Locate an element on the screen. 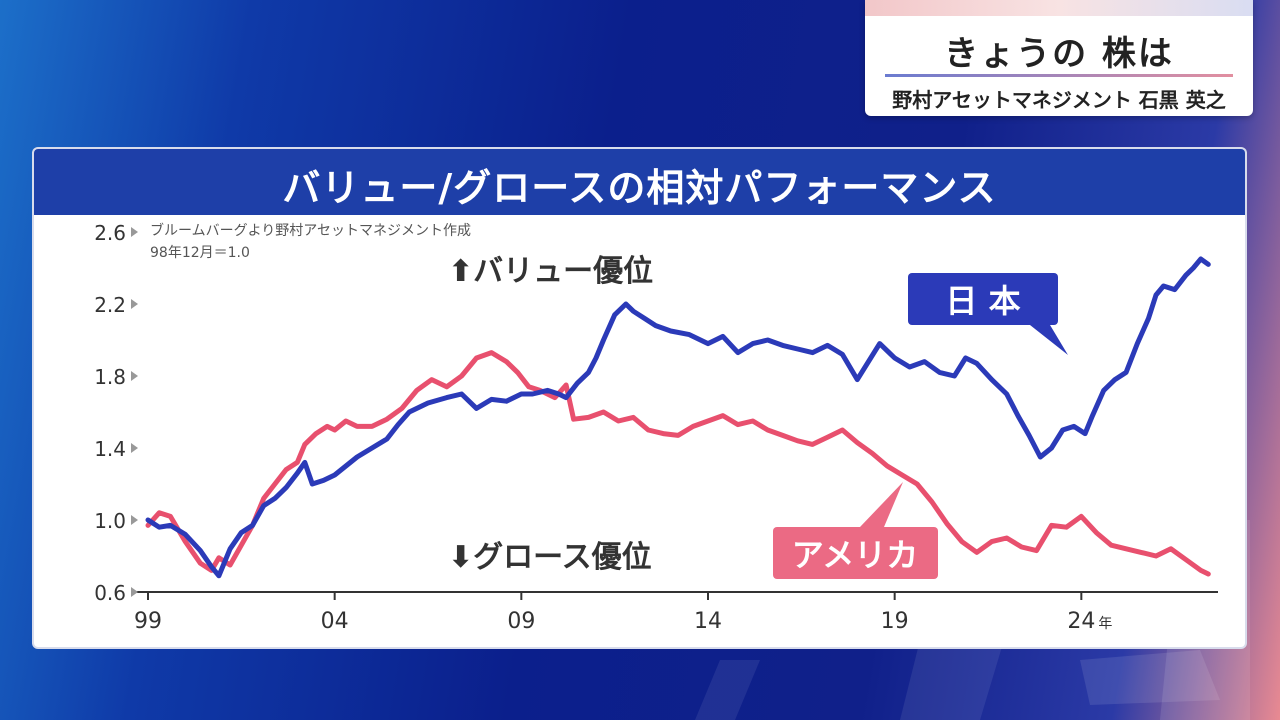  chart-panel-header: バリュー/グロースの相対パフォーマンス is located at coordinates (639, 182).